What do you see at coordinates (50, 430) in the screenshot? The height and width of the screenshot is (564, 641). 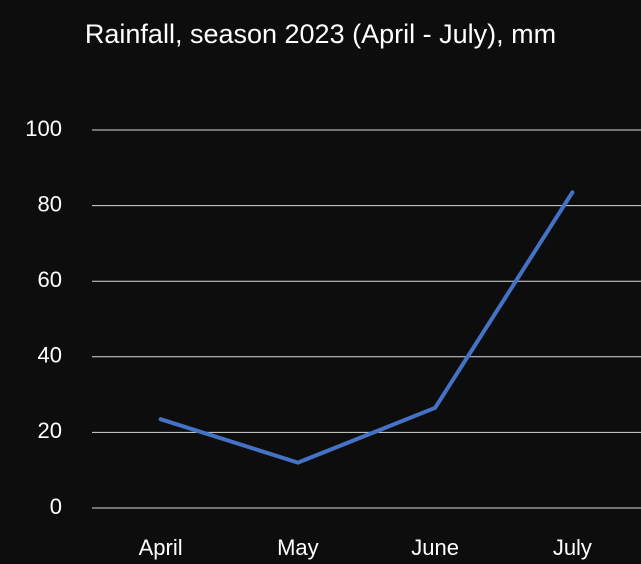 I see `y-tick-label: 20` at bounding box center [50, 430].